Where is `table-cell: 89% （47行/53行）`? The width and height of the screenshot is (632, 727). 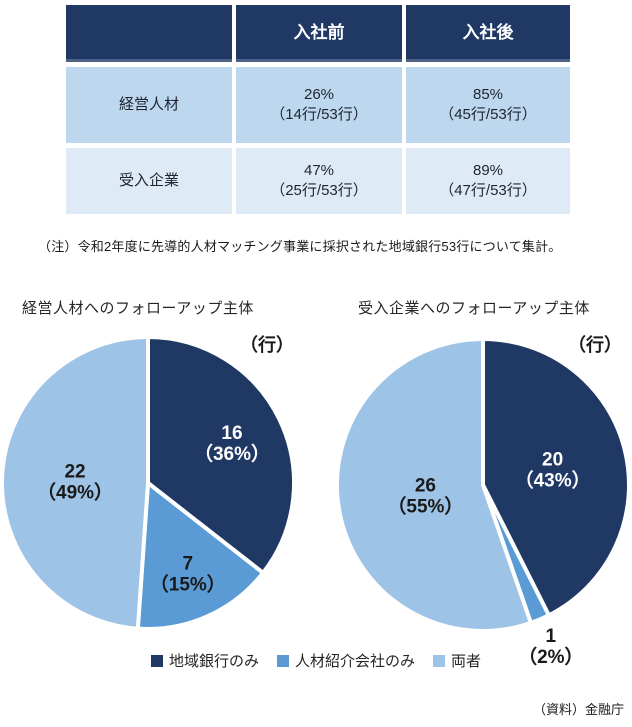 table-cell: 89% （47行/53行） is located at coordinates (488, 181).